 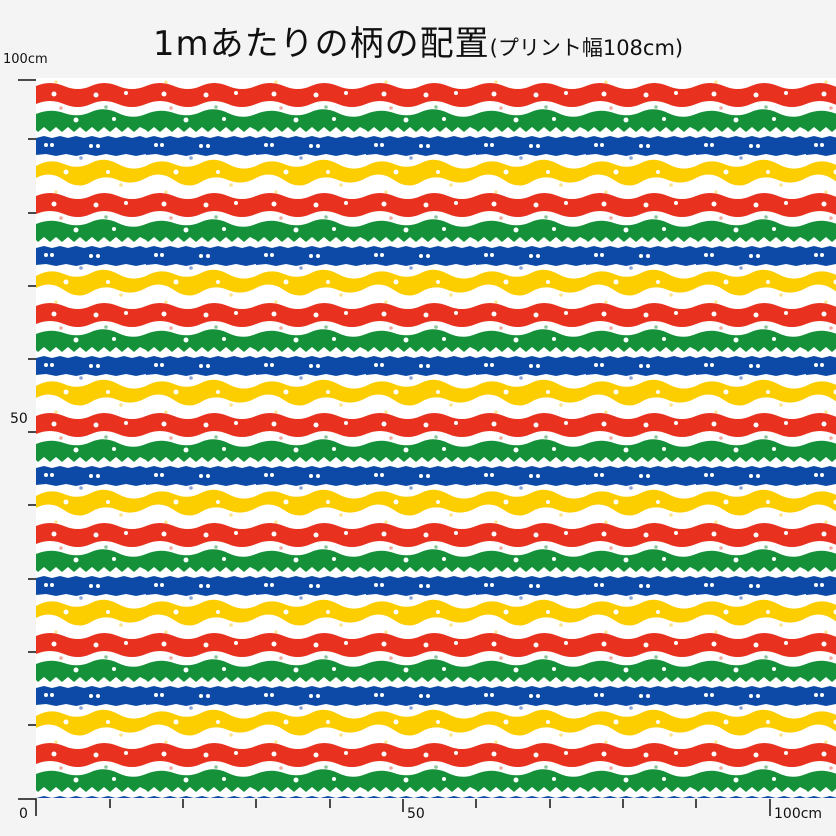 What do you see at coordinates (416, 814) in the screenshot?
I see `x-axis-mid-label: 50` at bounding box center [416, 814].